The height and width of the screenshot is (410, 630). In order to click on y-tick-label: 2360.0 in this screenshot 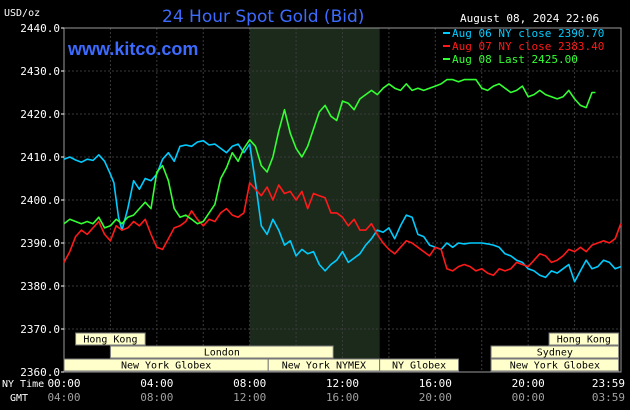, I will do `click(40, 372)`.